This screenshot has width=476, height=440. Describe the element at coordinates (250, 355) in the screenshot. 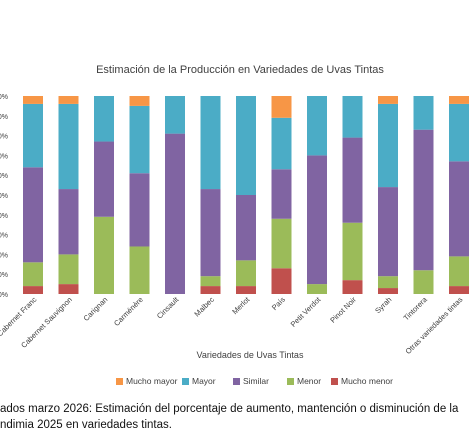

I see `x-axis-label: Variedades de Uvas Tintas` at that location.